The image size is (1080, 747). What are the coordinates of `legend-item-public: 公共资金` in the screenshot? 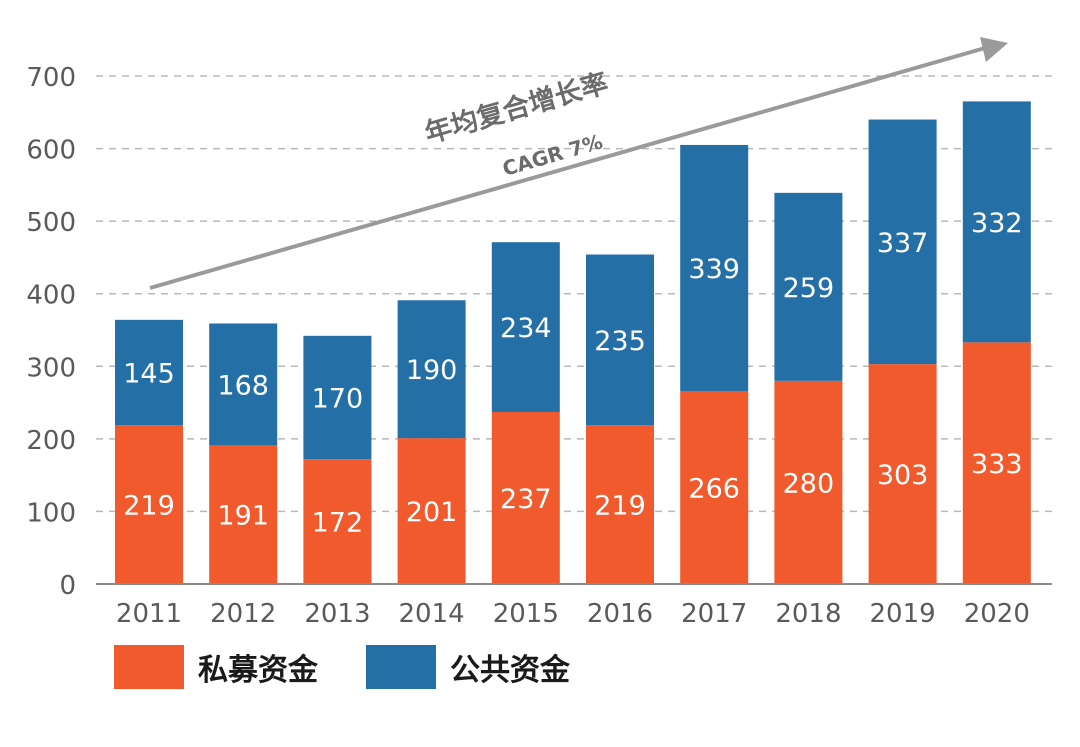 It's located at (468, 667).